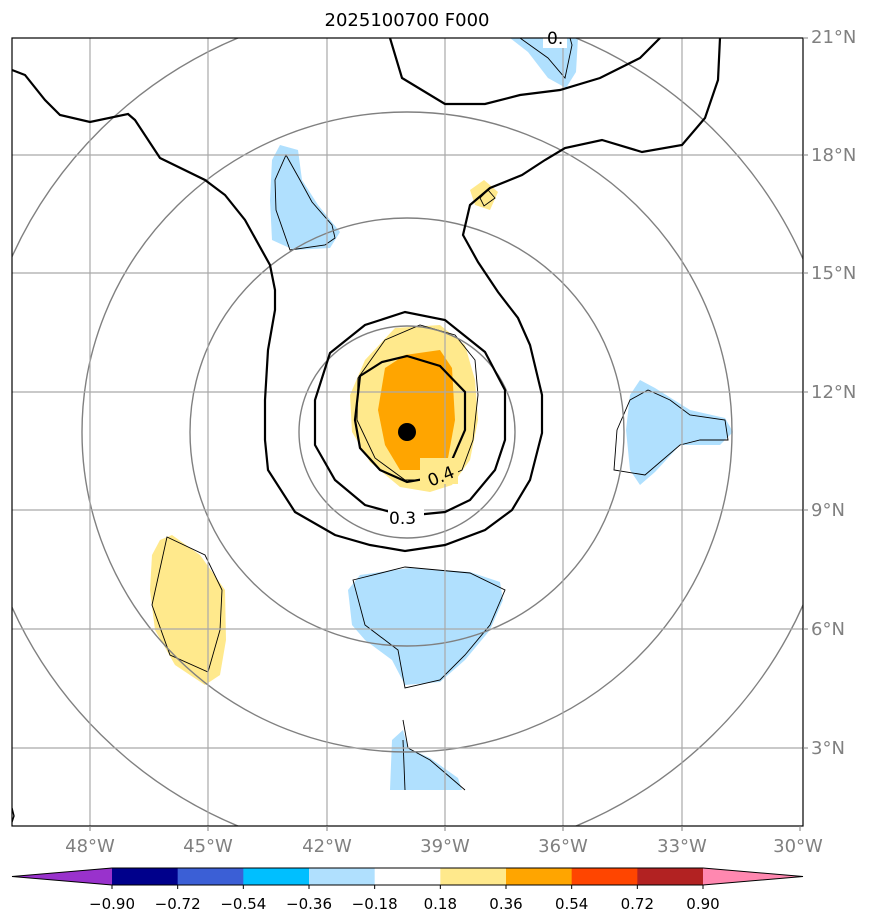 This screenshot has height=924, width=873. I want to click on lat-label: 18°N, so click(833, 155).